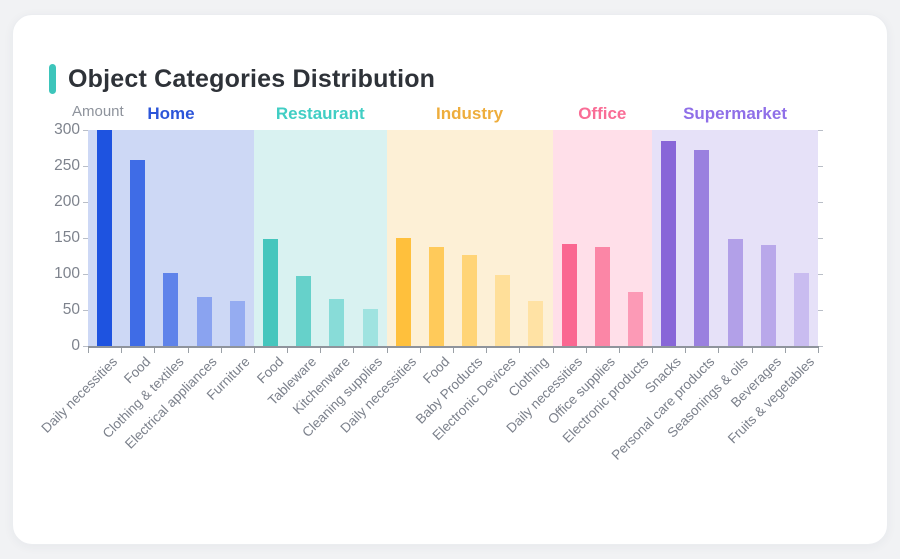 The height and width of the screenshot is (559, 900). What do you see at coordinates (67, 201) in the screenshot?
I see `y-tick-label-200: 200` at bounding box center [67, 201].